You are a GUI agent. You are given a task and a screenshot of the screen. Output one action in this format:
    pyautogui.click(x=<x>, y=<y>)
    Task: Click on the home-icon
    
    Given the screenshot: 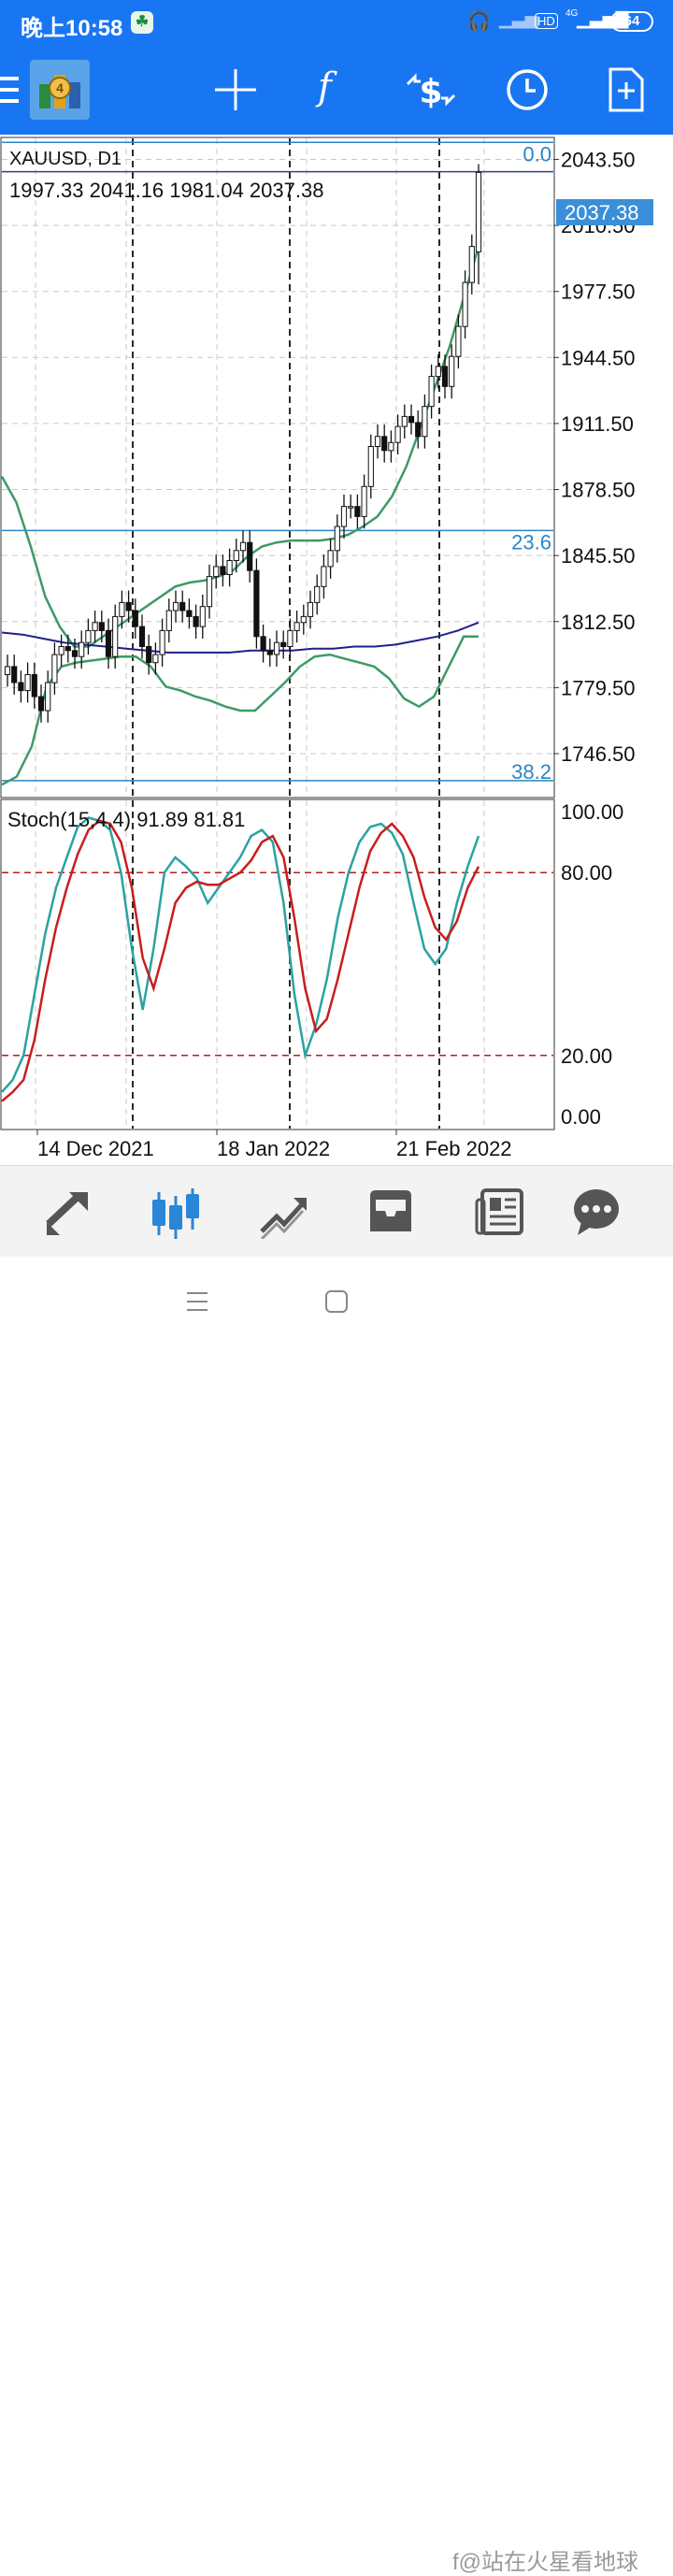 What is the action you would take?
    pyautogui.click(x=336, y=1302)
    